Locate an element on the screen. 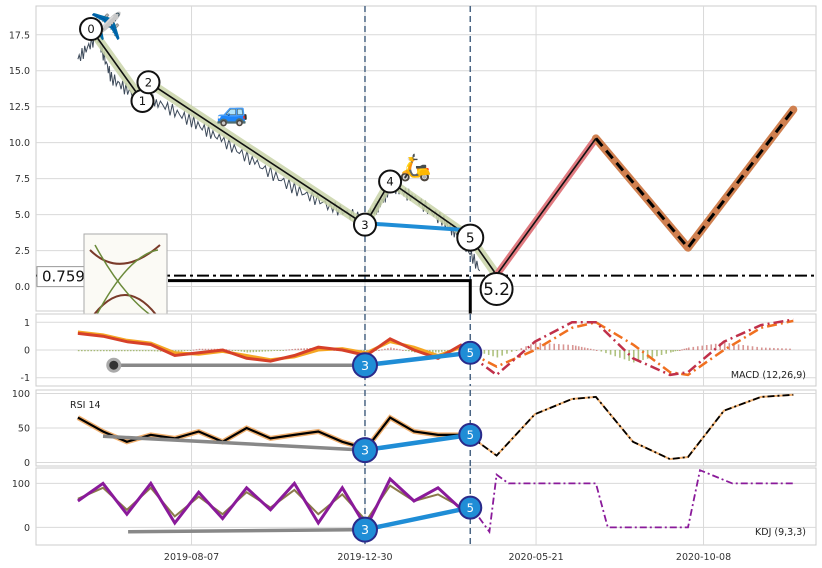  rsi-pattern-point-label: 5 is located at coordinates (470, 435).